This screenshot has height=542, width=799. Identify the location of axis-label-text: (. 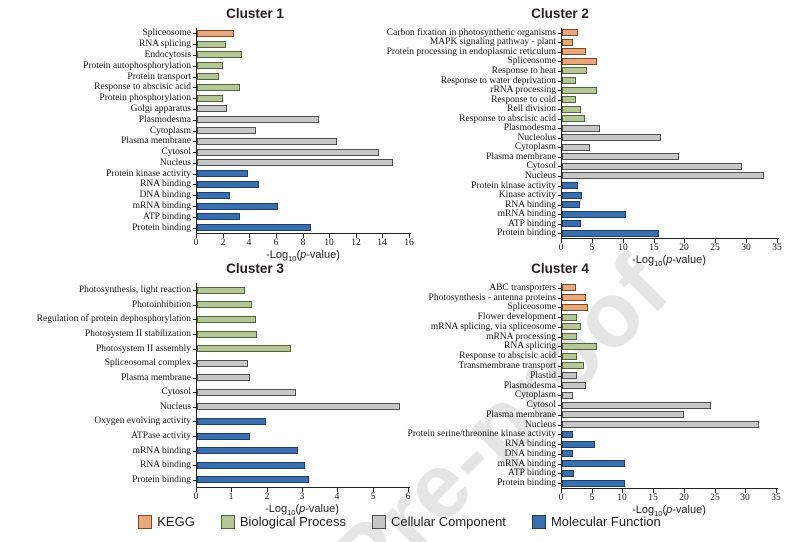
(297, 509).